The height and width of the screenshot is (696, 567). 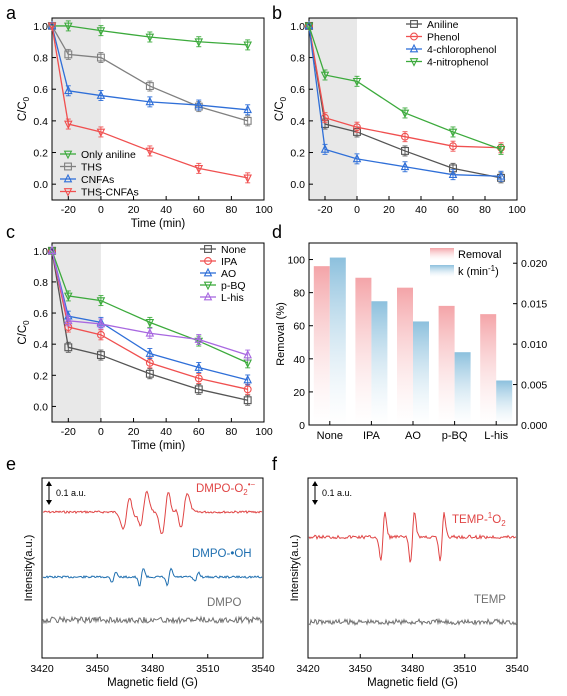 I want to click on x-tick-label: 20, so click(x=134, y=210).